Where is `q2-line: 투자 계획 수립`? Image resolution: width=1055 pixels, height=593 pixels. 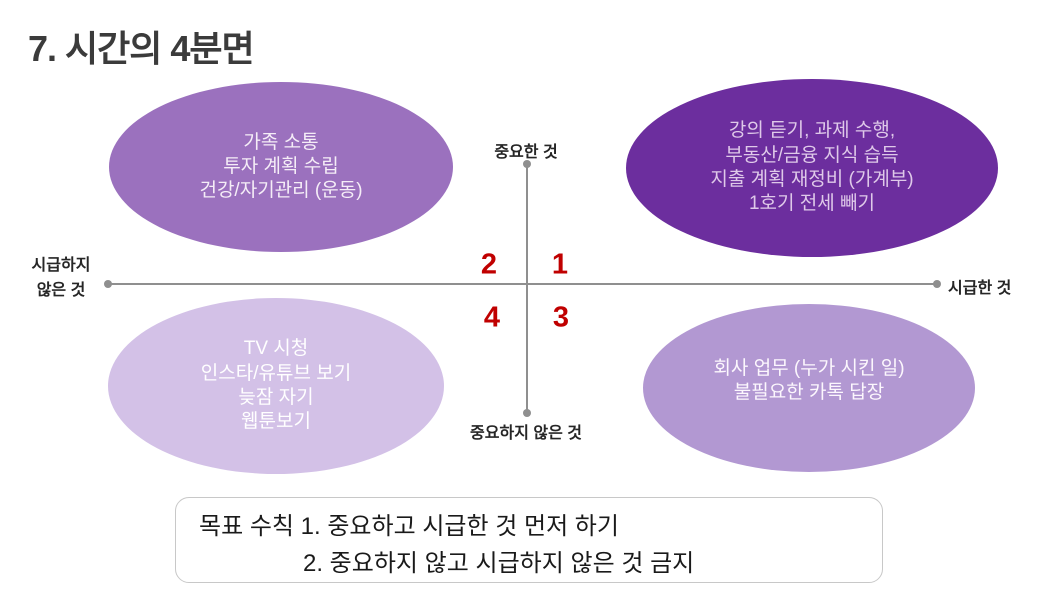
q2-line: 투자 계획 수립 is located at coordinates (281, 166).